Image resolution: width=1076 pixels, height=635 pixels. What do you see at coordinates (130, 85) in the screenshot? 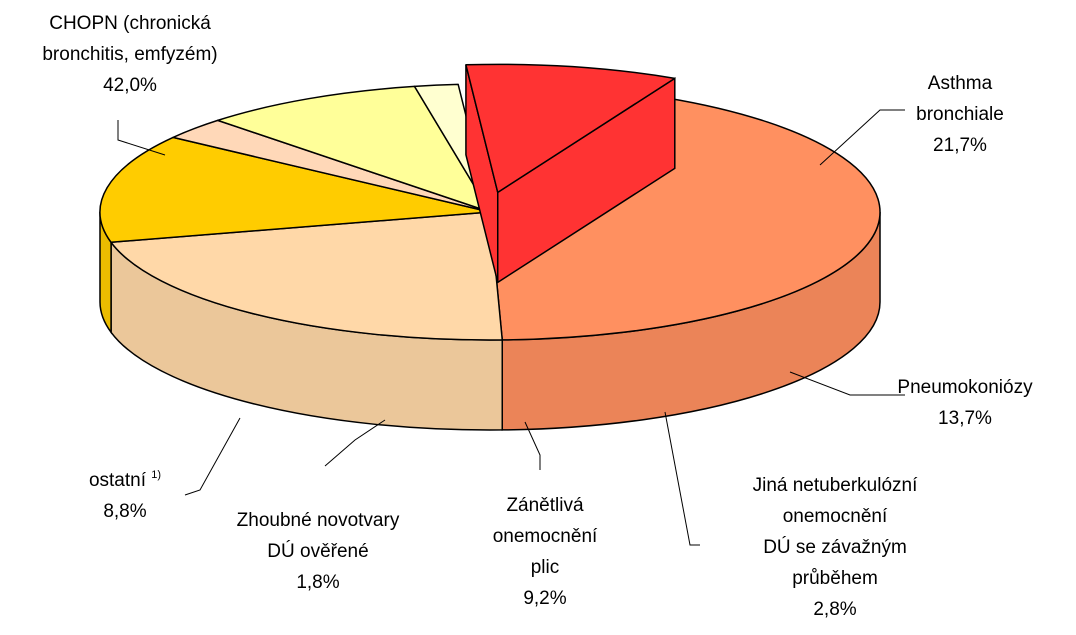
I see `value-label: 42,0%` at bounding box center [130, 85].